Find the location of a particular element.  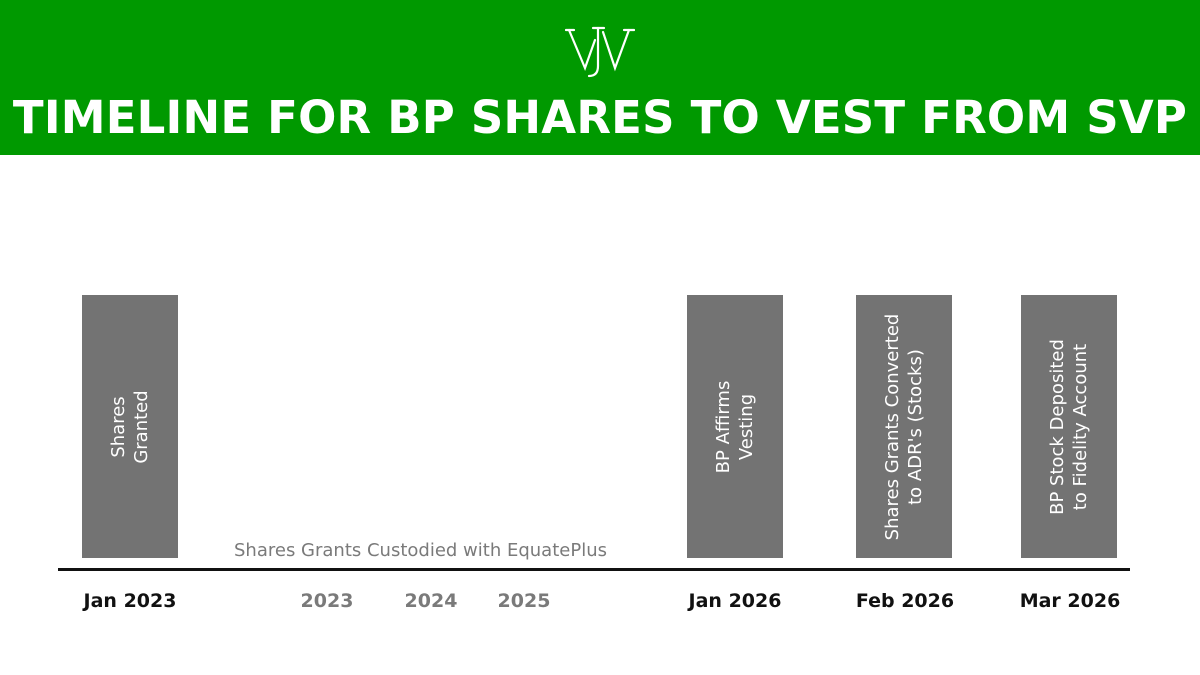

year-label-2025: 2025 is located at coordinates (524, 601).